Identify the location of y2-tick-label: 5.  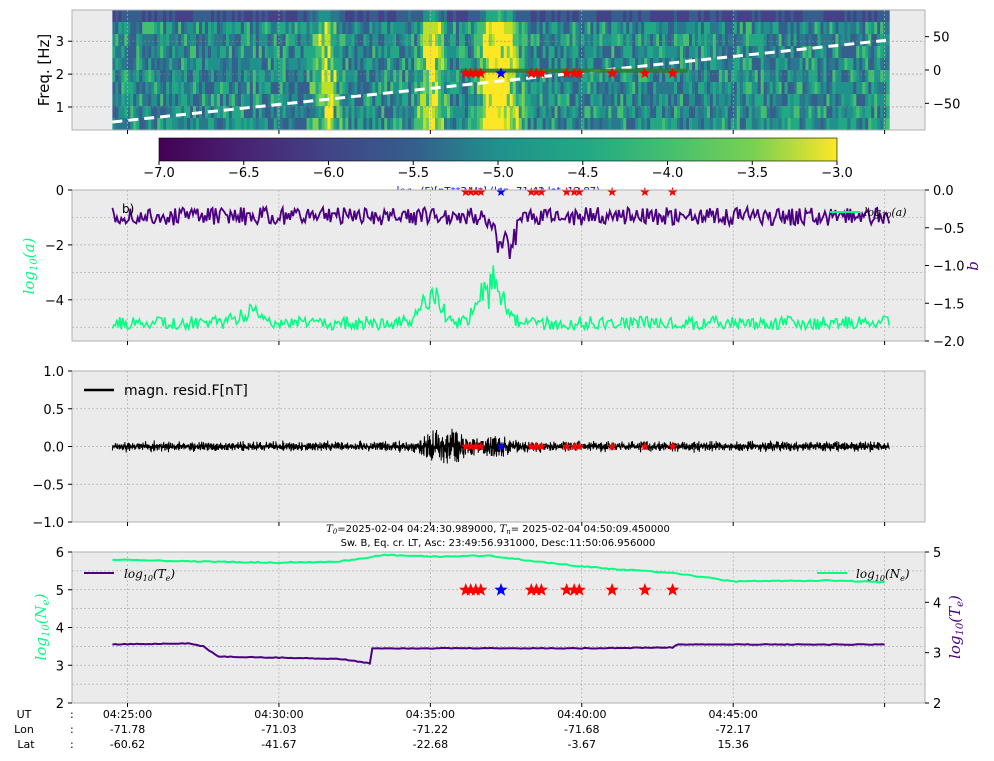
(937, 553).